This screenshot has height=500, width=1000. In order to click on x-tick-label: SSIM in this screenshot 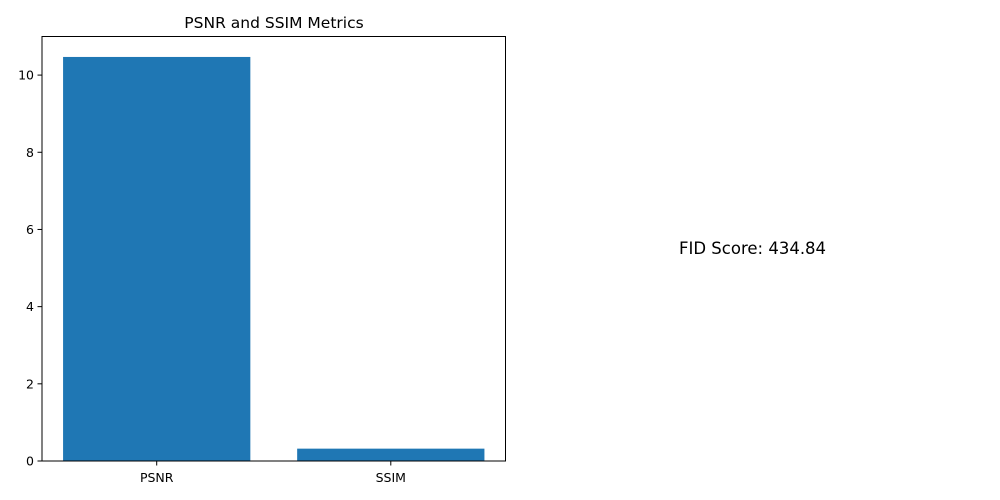, I will do `click(391, 477)`.